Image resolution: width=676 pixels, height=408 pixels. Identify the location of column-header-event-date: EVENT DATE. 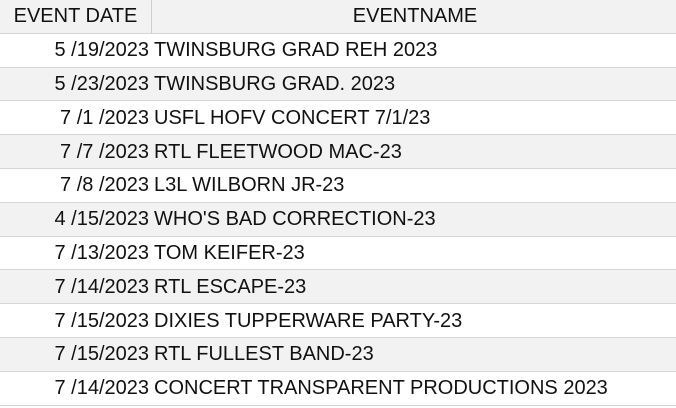
(76, 17).